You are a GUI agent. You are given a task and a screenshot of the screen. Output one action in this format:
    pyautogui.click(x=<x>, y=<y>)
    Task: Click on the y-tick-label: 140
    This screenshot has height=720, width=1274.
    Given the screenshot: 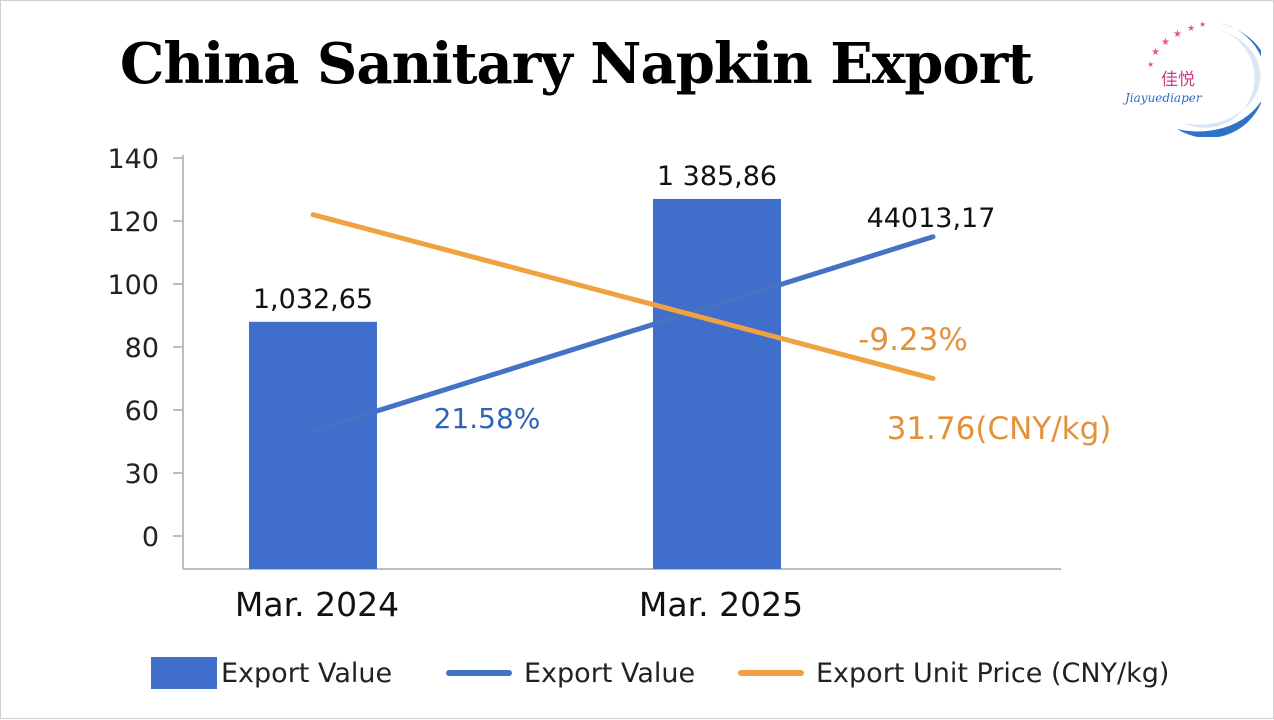 What is the action you would take?
    pyautogui.click(x=133, y=159)
    